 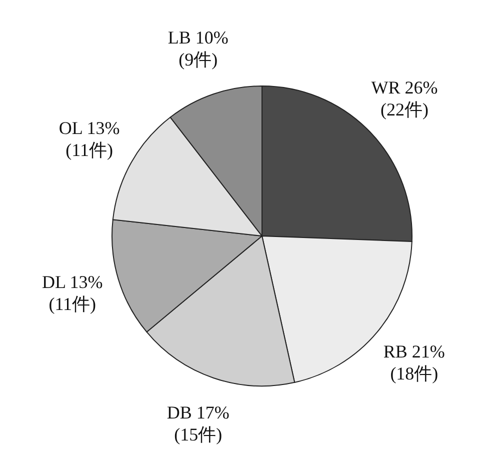 I want to click on slice-label: DL 13% (11件), so click(x=72, y=293).